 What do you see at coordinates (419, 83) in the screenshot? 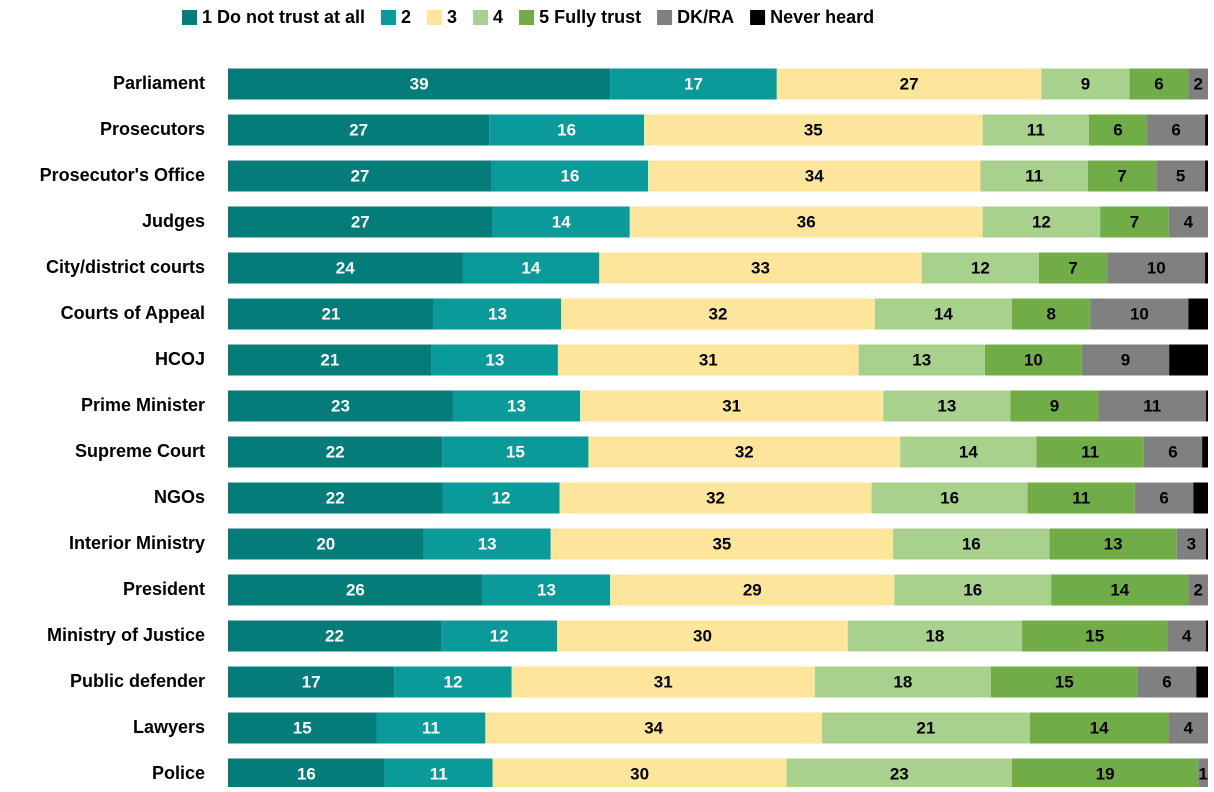
I see `data-label: 39` at bounding box center [419, 83].